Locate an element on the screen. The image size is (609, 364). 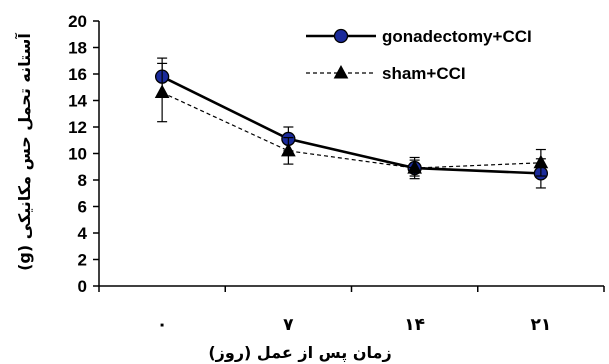
legend-item: gonadectomy+CCI is located at coordinates (419, 36).